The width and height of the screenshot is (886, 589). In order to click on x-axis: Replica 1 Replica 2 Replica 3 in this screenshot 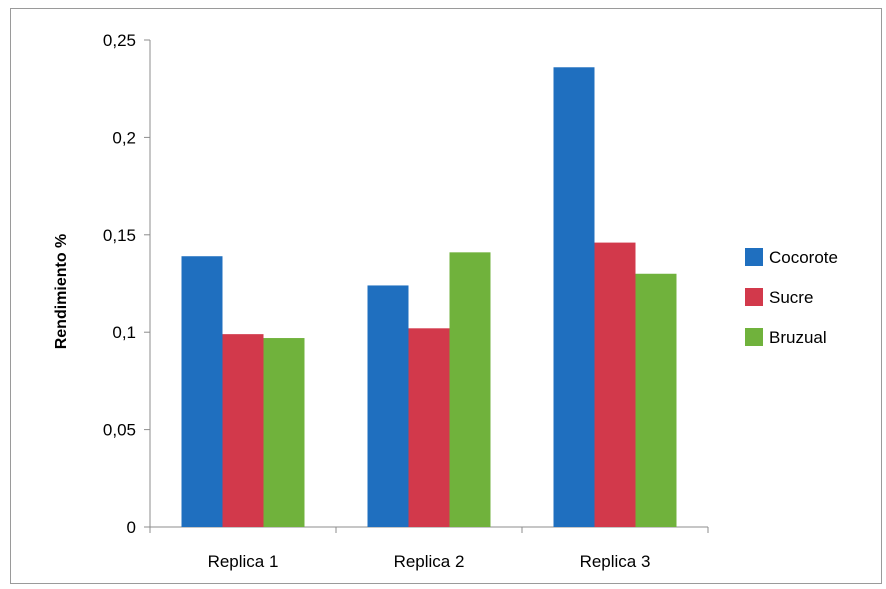, I will do `click(429, 548)`.